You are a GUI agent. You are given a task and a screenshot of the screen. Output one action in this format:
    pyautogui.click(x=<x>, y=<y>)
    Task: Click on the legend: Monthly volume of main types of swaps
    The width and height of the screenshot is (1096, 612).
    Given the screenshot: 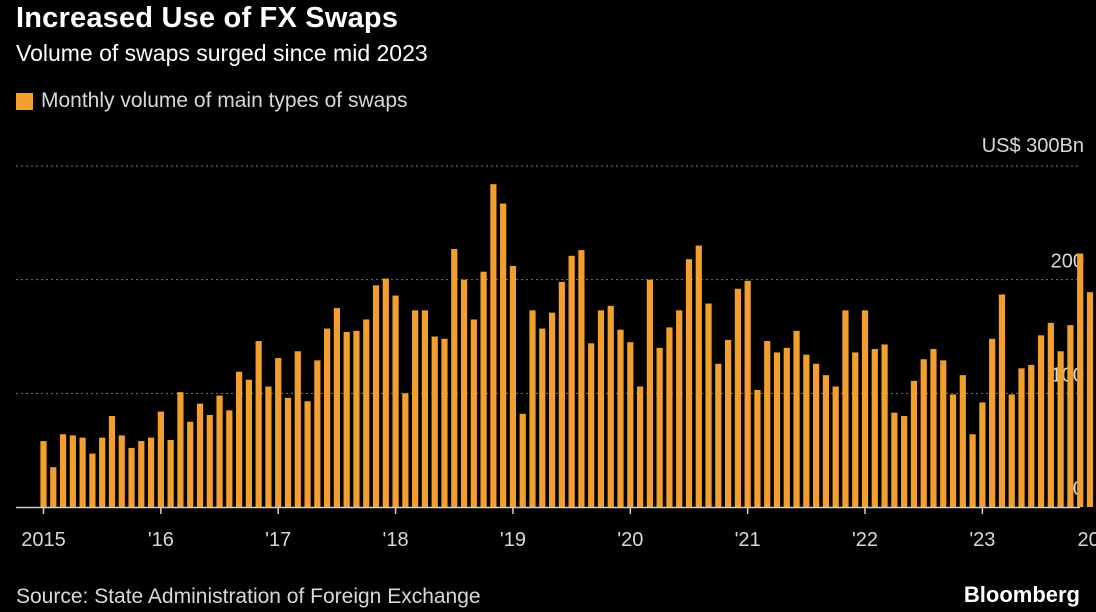 What is the action you would take?
    pyautogui.click(x=212, y=101)
    